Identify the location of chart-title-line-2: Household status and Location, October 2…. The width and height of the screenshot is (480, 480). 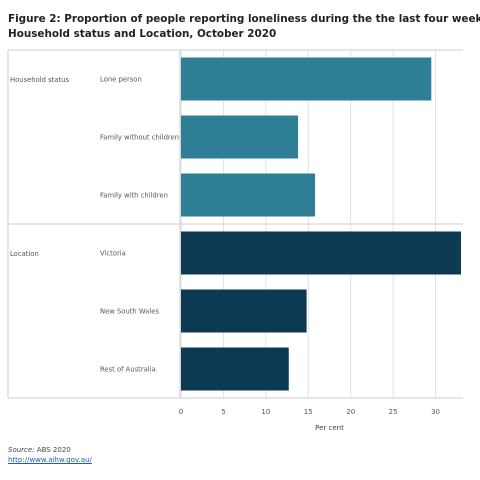
(142, 34).